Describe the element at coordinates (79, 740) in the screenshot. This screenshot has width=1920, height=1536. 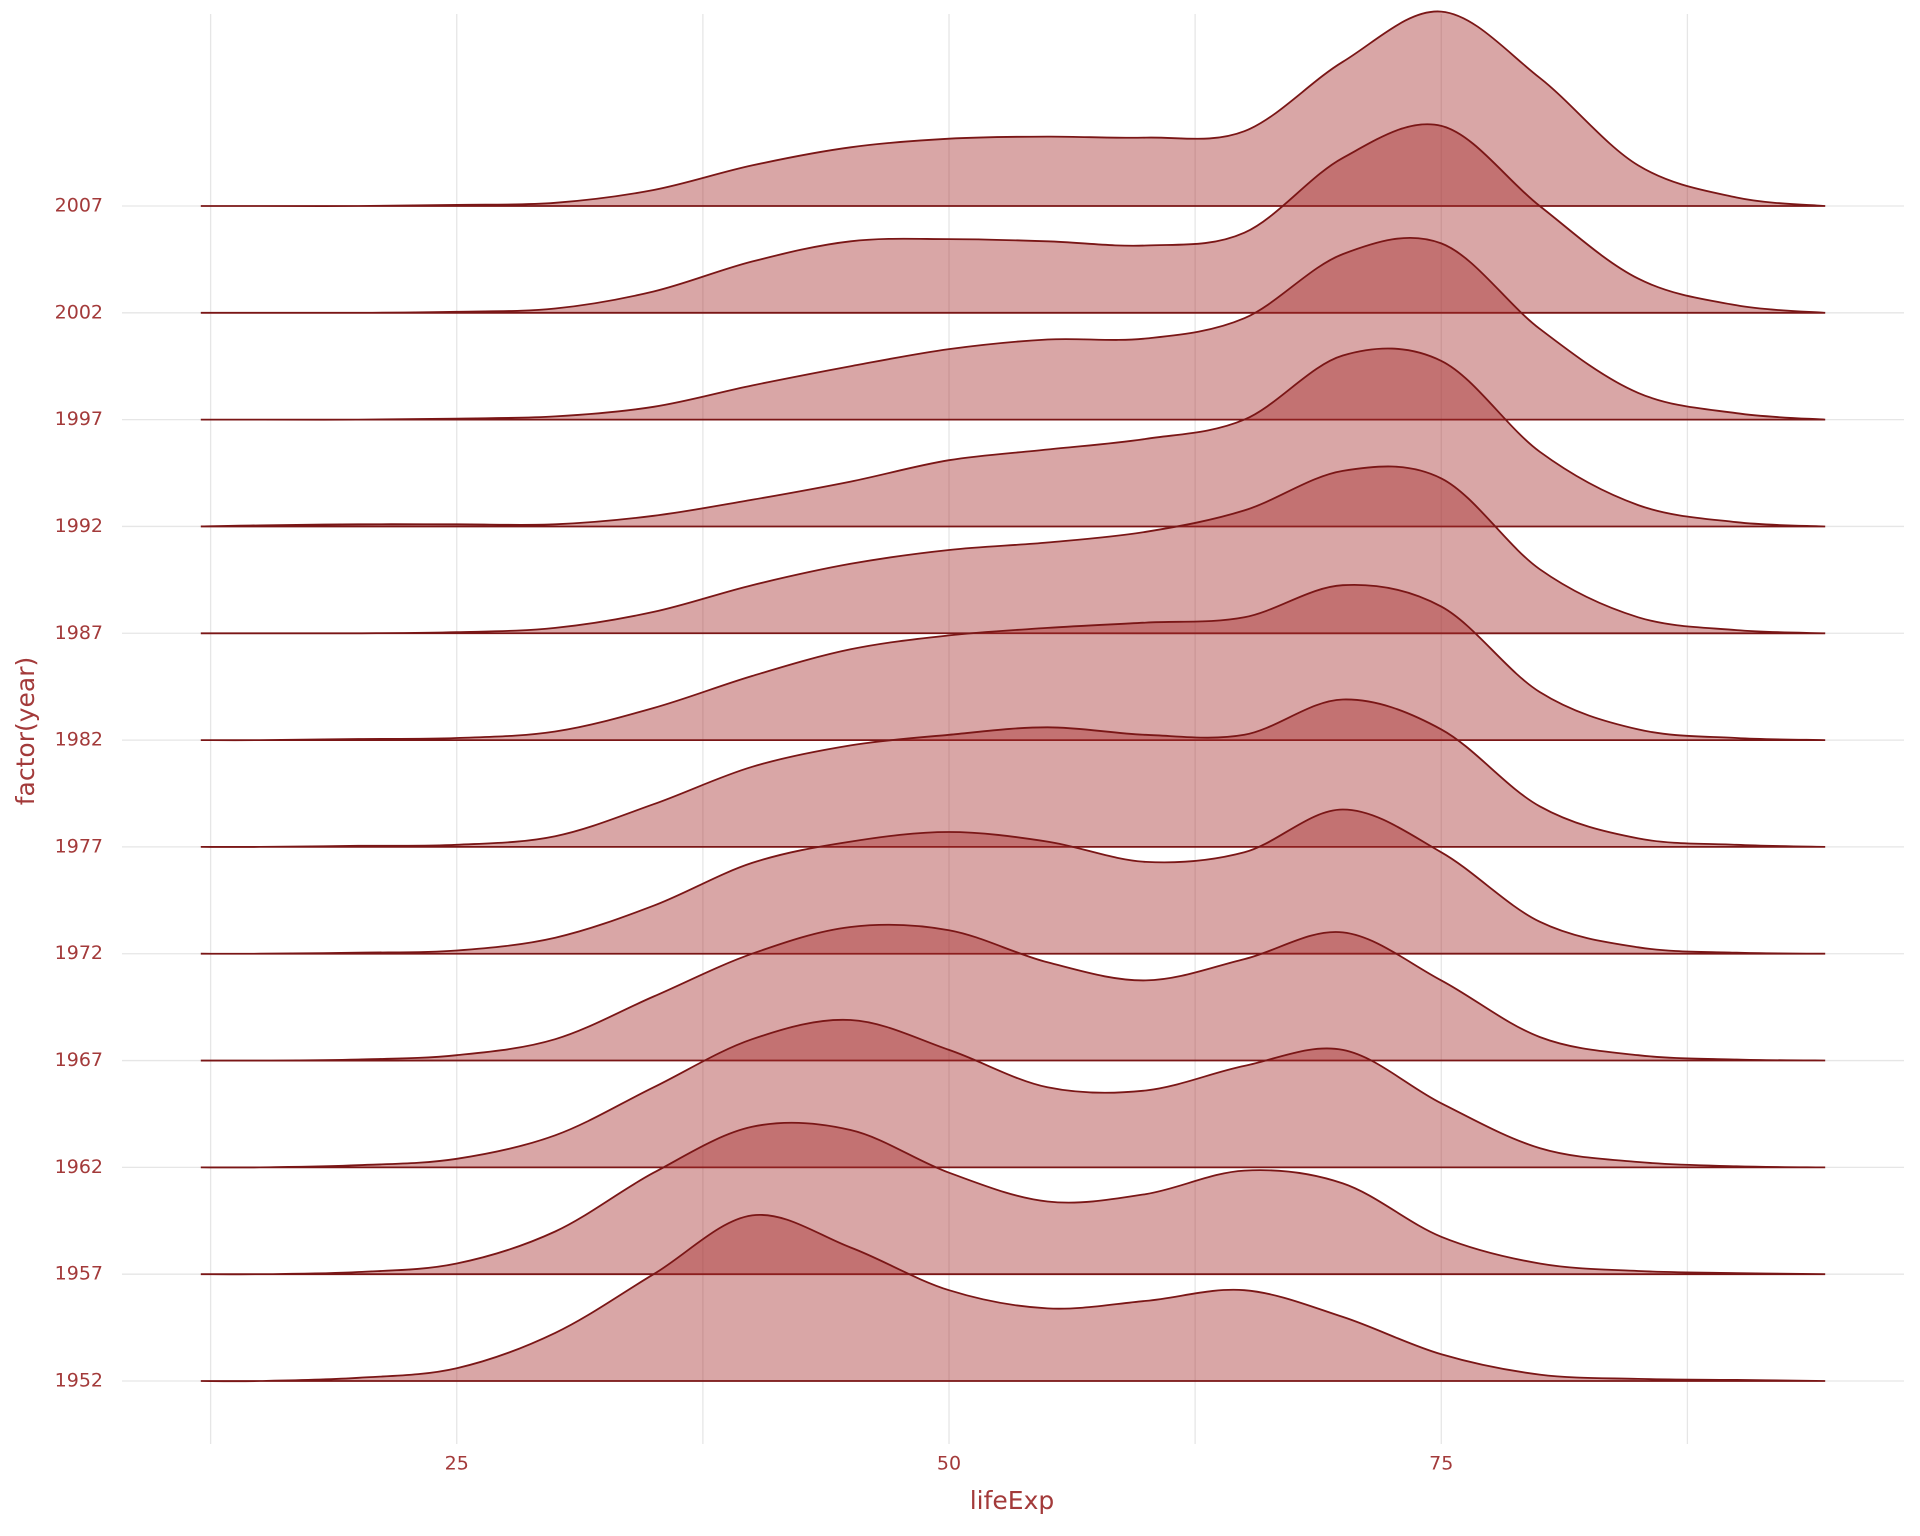
I see `y-tick-label: 1982` at that location.